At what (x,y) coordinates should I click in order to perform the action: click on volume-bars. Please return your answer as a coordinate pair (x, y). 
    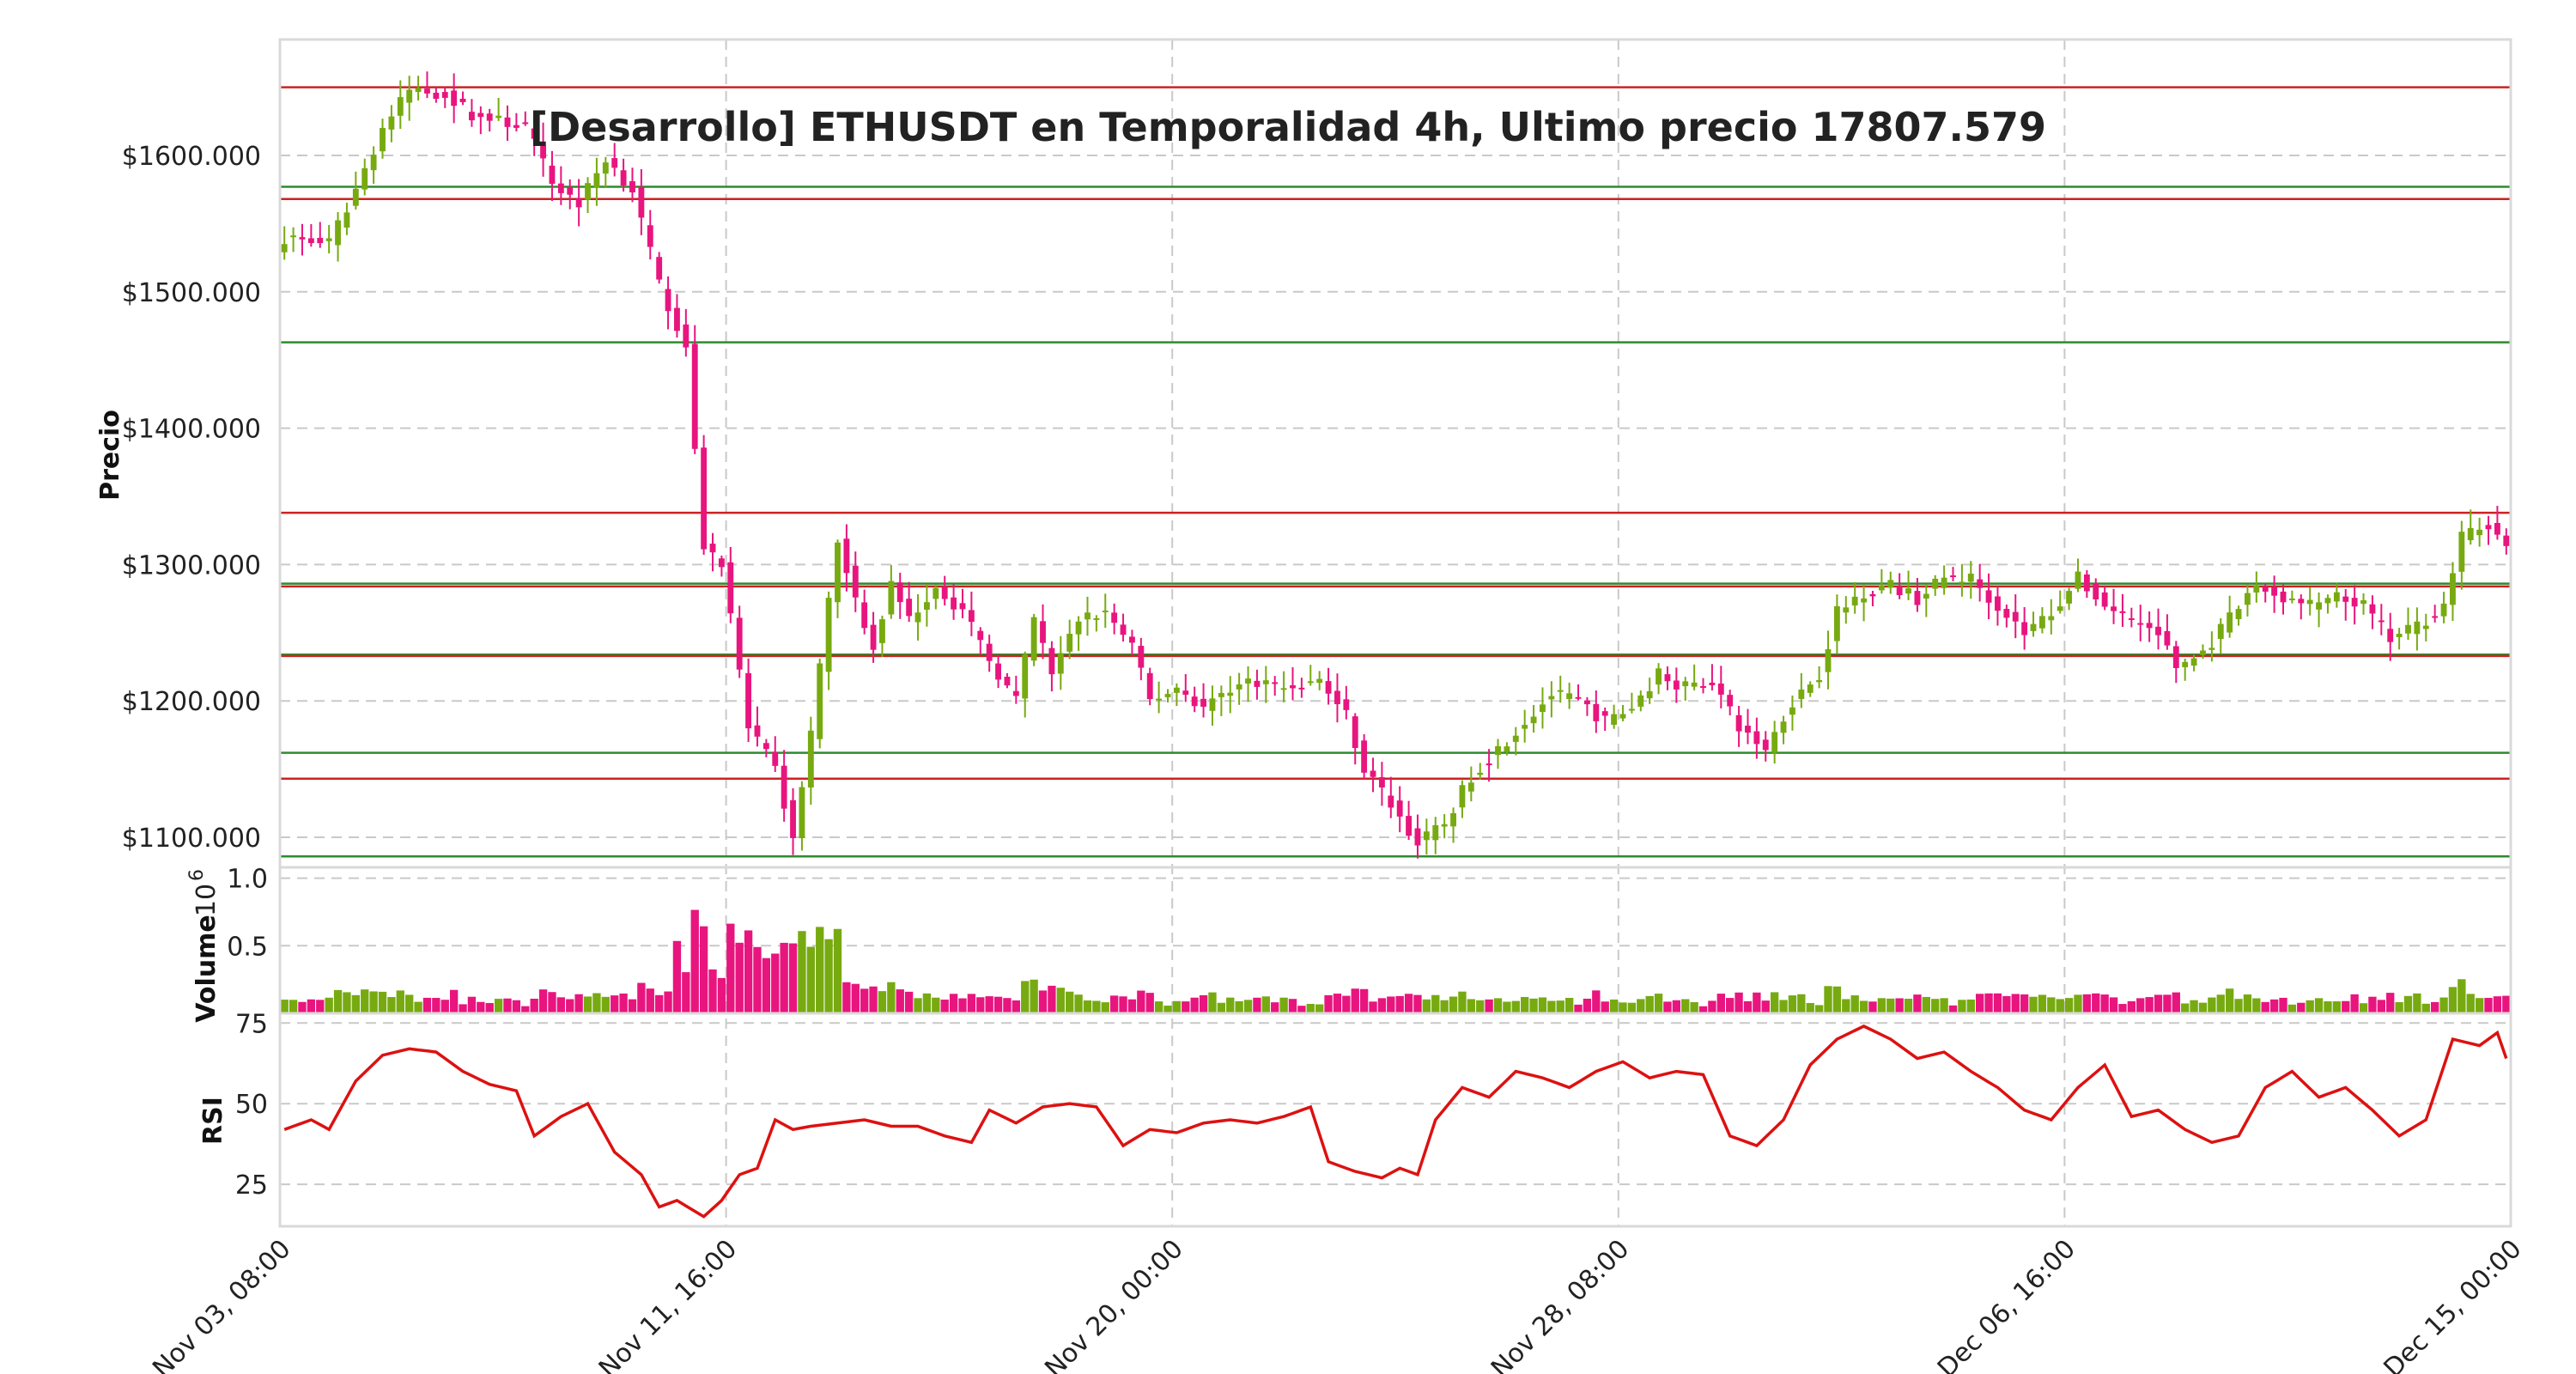
    Looking at the image, I should click on (1396, 961).